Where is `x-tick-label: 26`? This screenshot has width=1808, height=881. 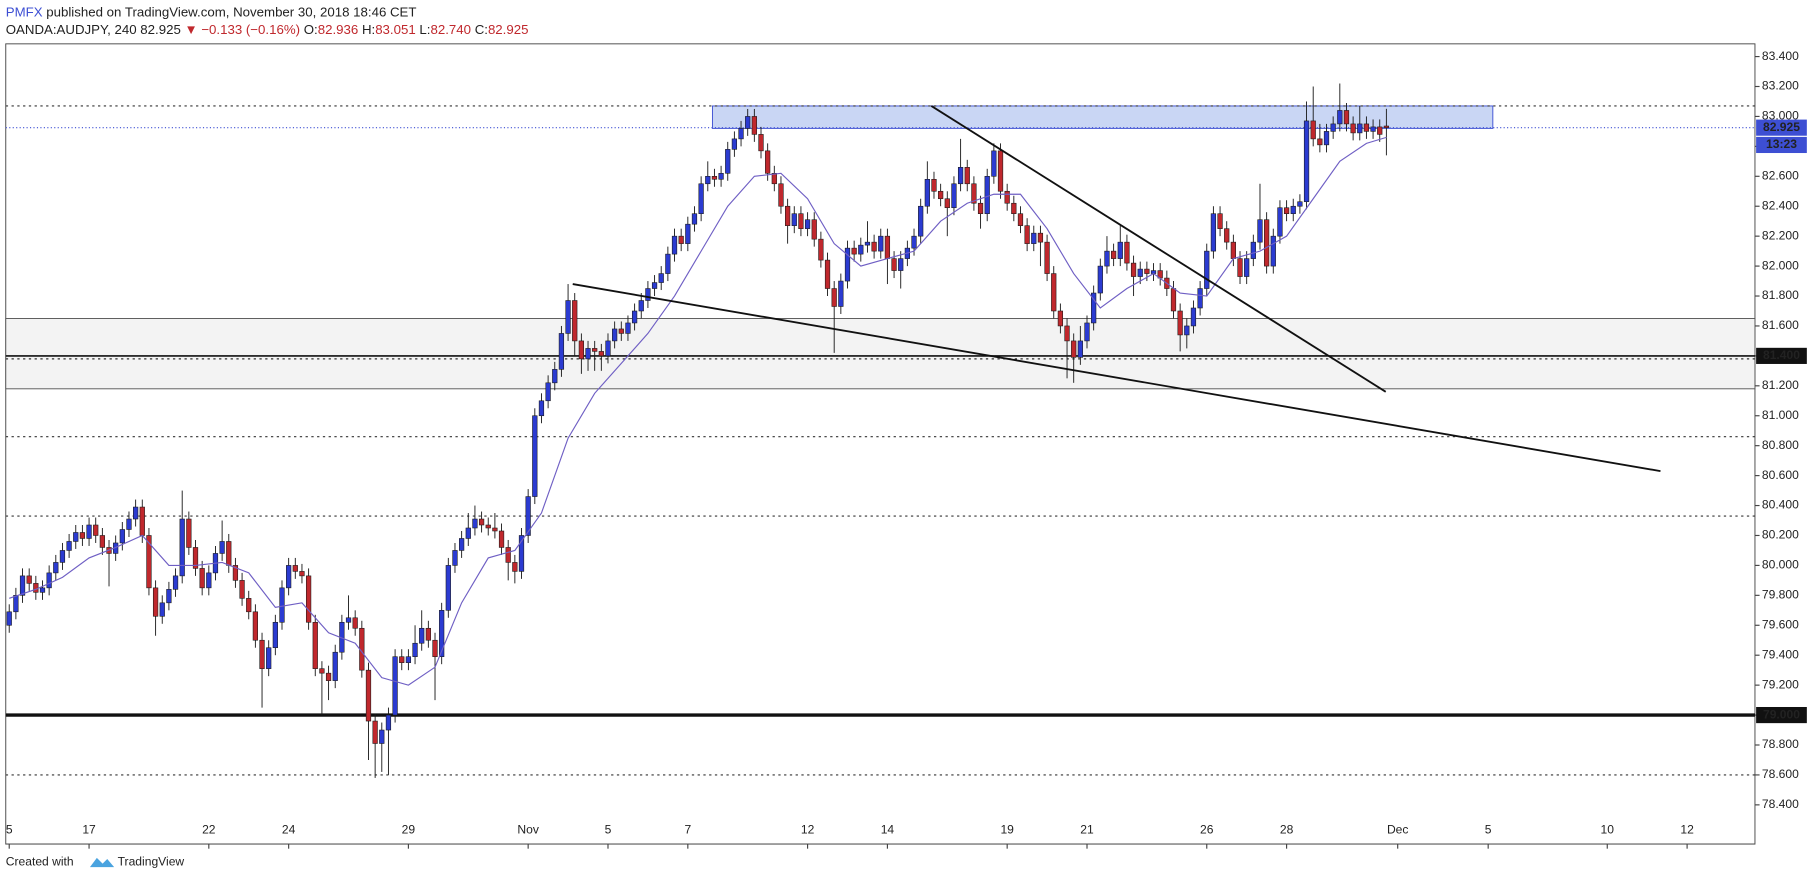
x-tick-label: 26 is located at coordinates (1207, 829).